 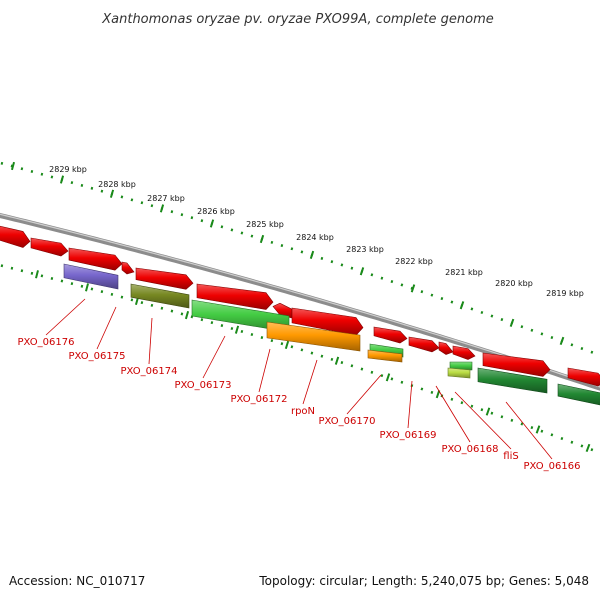 What do you see at coordinates (265, 224) in the screenshot?
I see `kbp-label: 2825 kbp` at bounding box center [265, 224].